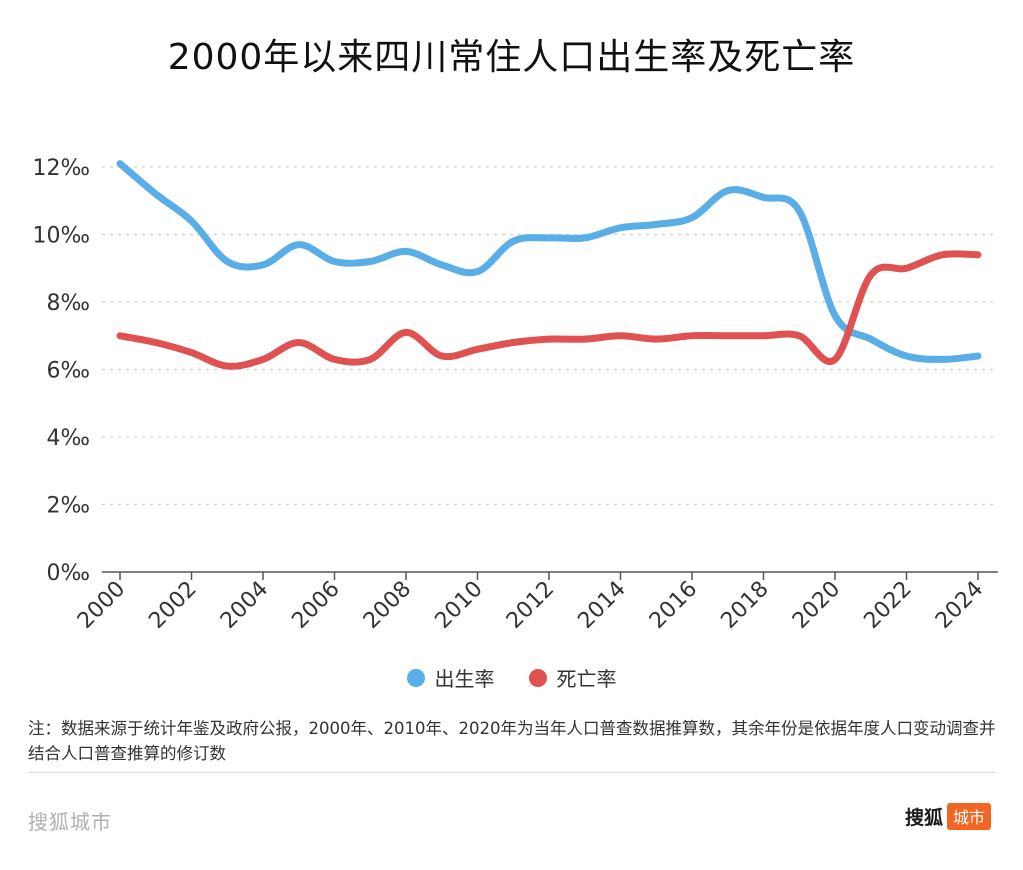  What do you see at coordinates (673, 605) in the screenshot?
I see `x-tick-label: 2016` at bounding box center [673, 605].